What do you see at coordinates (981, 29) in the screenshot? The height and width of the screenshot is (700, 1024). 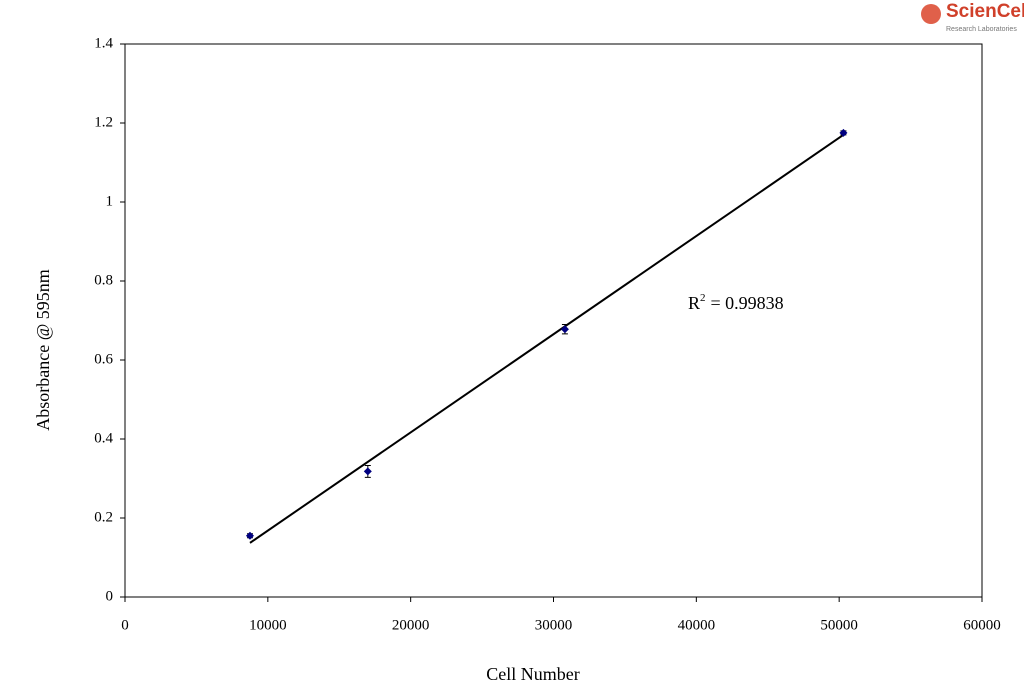 I see `logo-subtitle: Research Laboratories` at bounding box center [981, 29].